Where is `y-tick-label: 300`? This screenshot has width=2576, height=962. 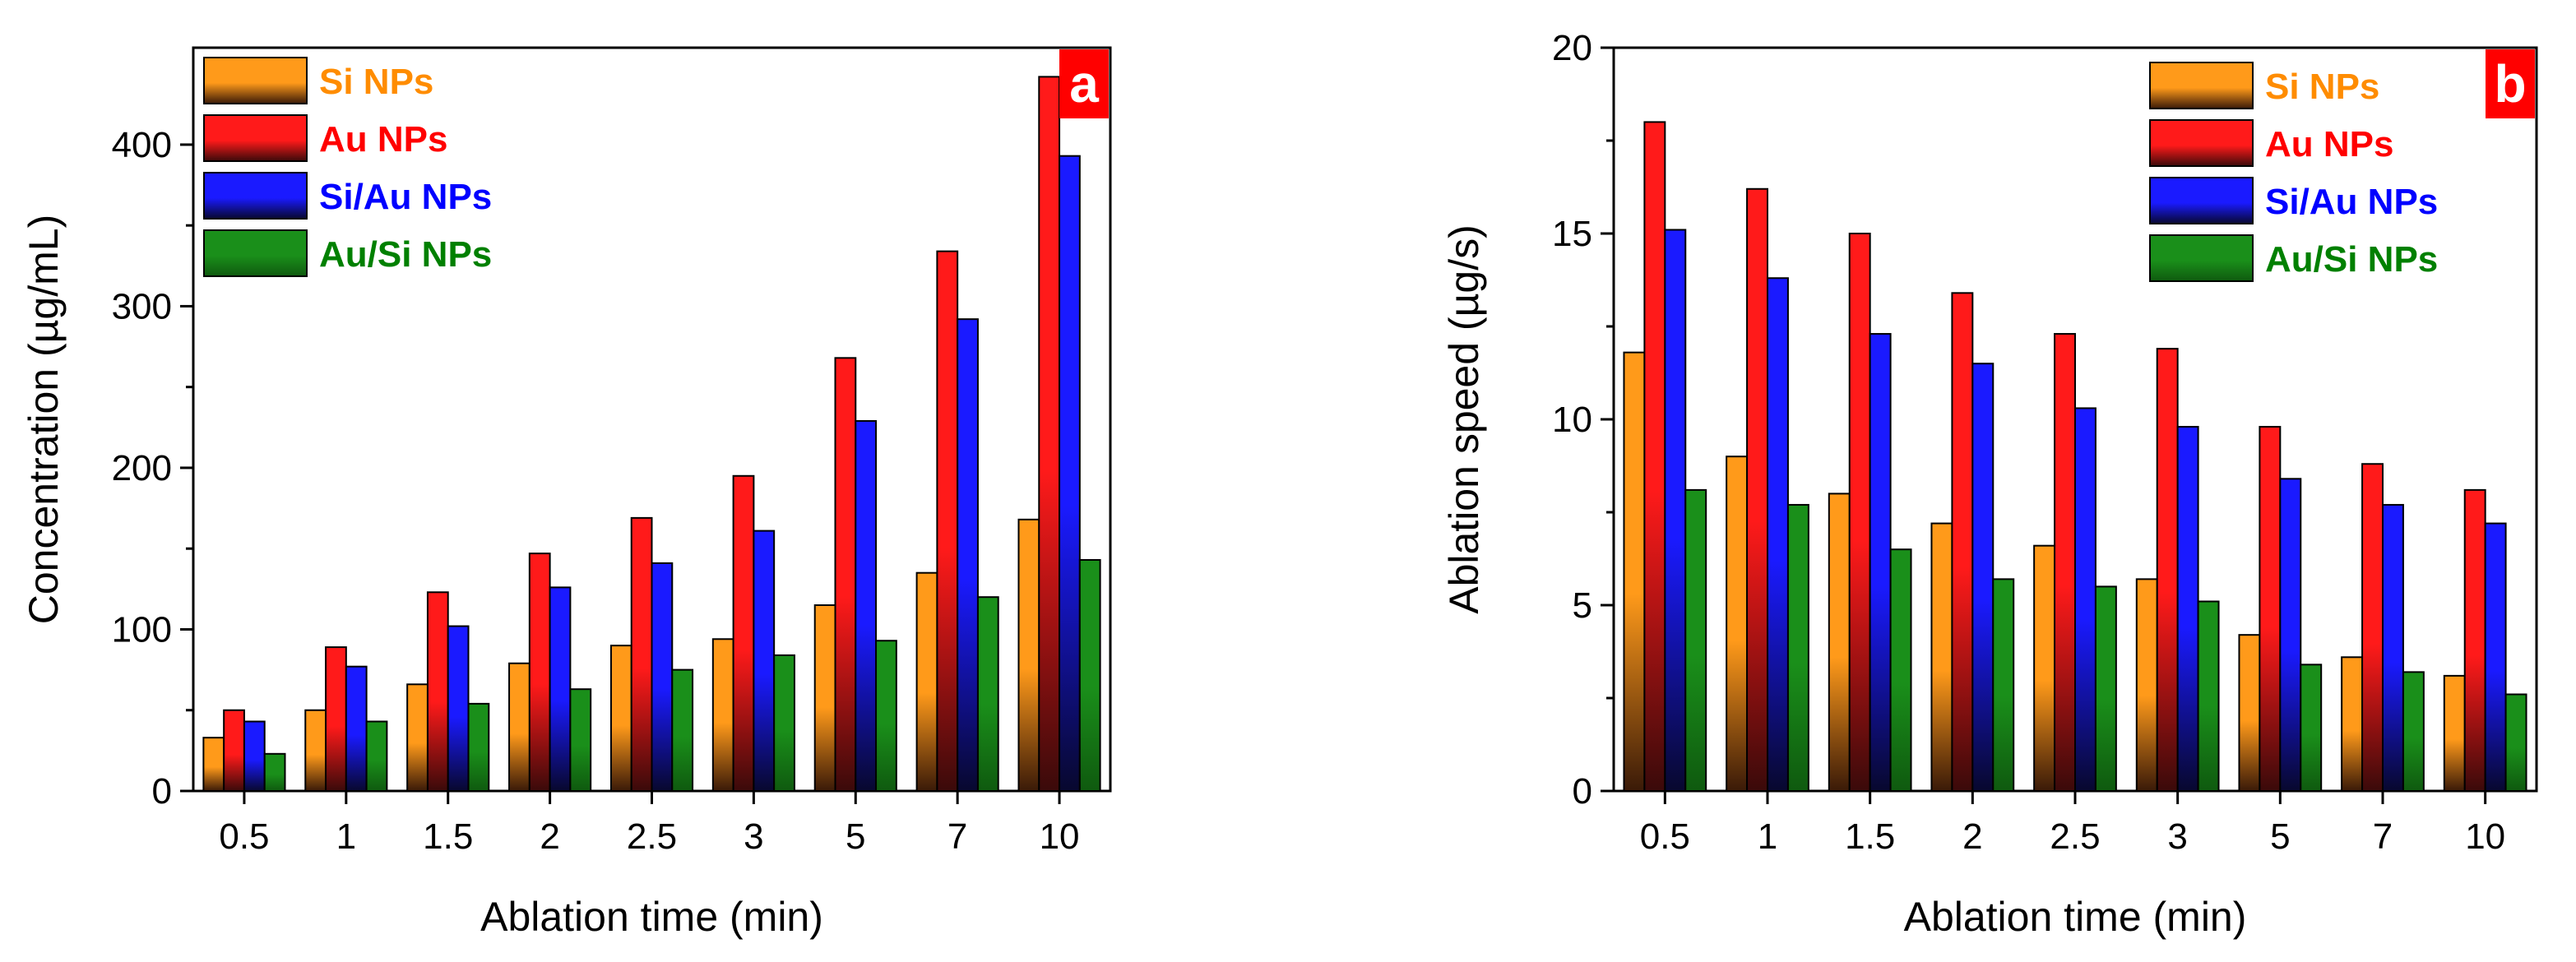 y-tick-label: 300 is located at coordinates (142, 306).